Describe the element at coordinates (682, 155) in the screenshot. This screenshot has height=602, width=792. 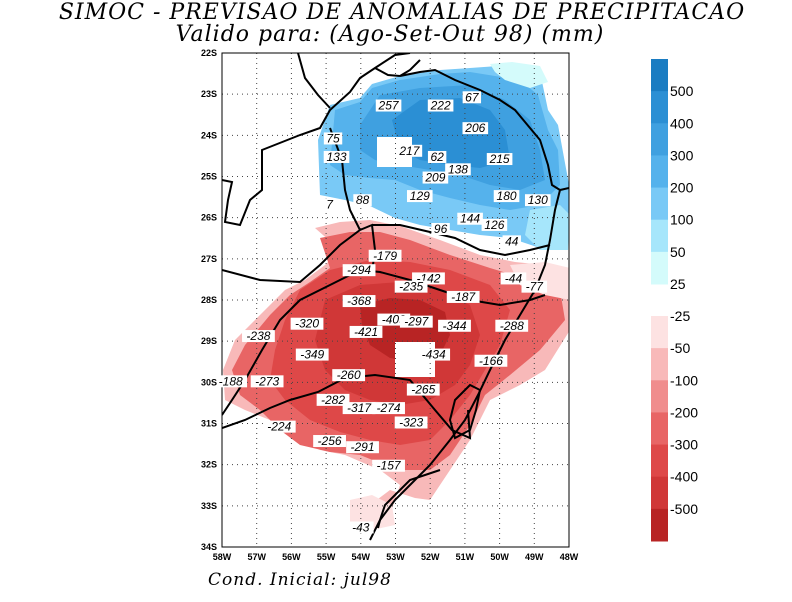
I see `colorbar-label: 300` at that location.